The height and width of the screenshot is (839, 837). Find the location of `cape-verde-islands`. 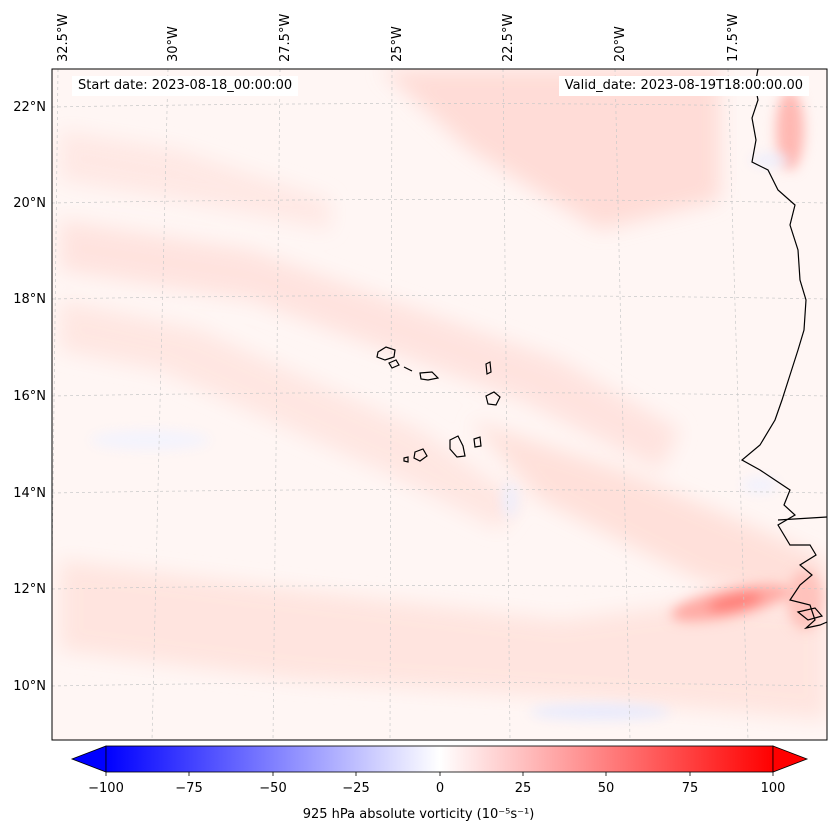

cape-verde-islands is located at coordinates (438, 404).